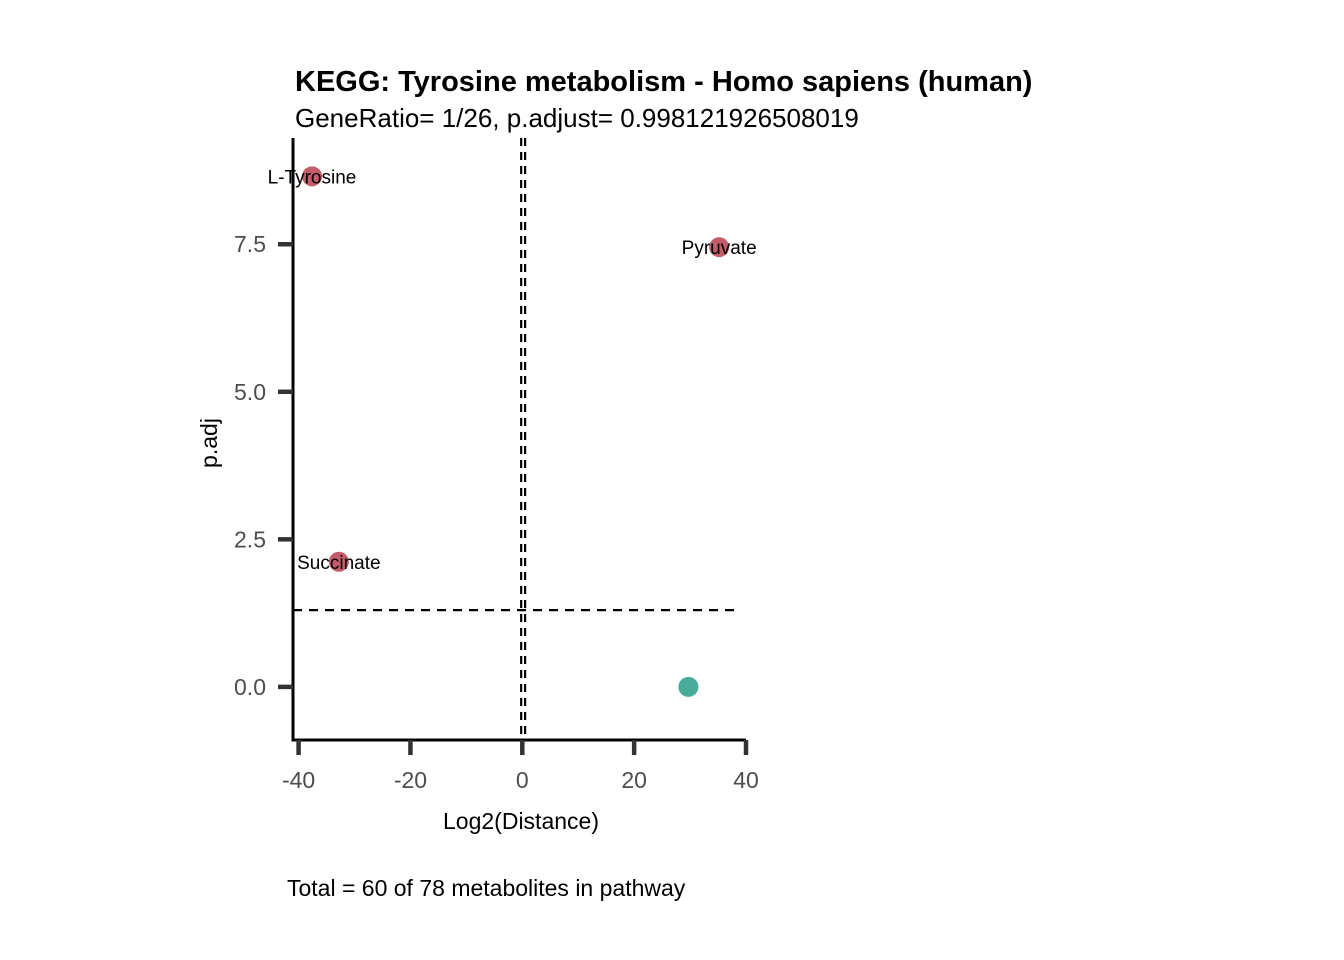  I want to click on x-tick-label: -40, so click(298, 780).